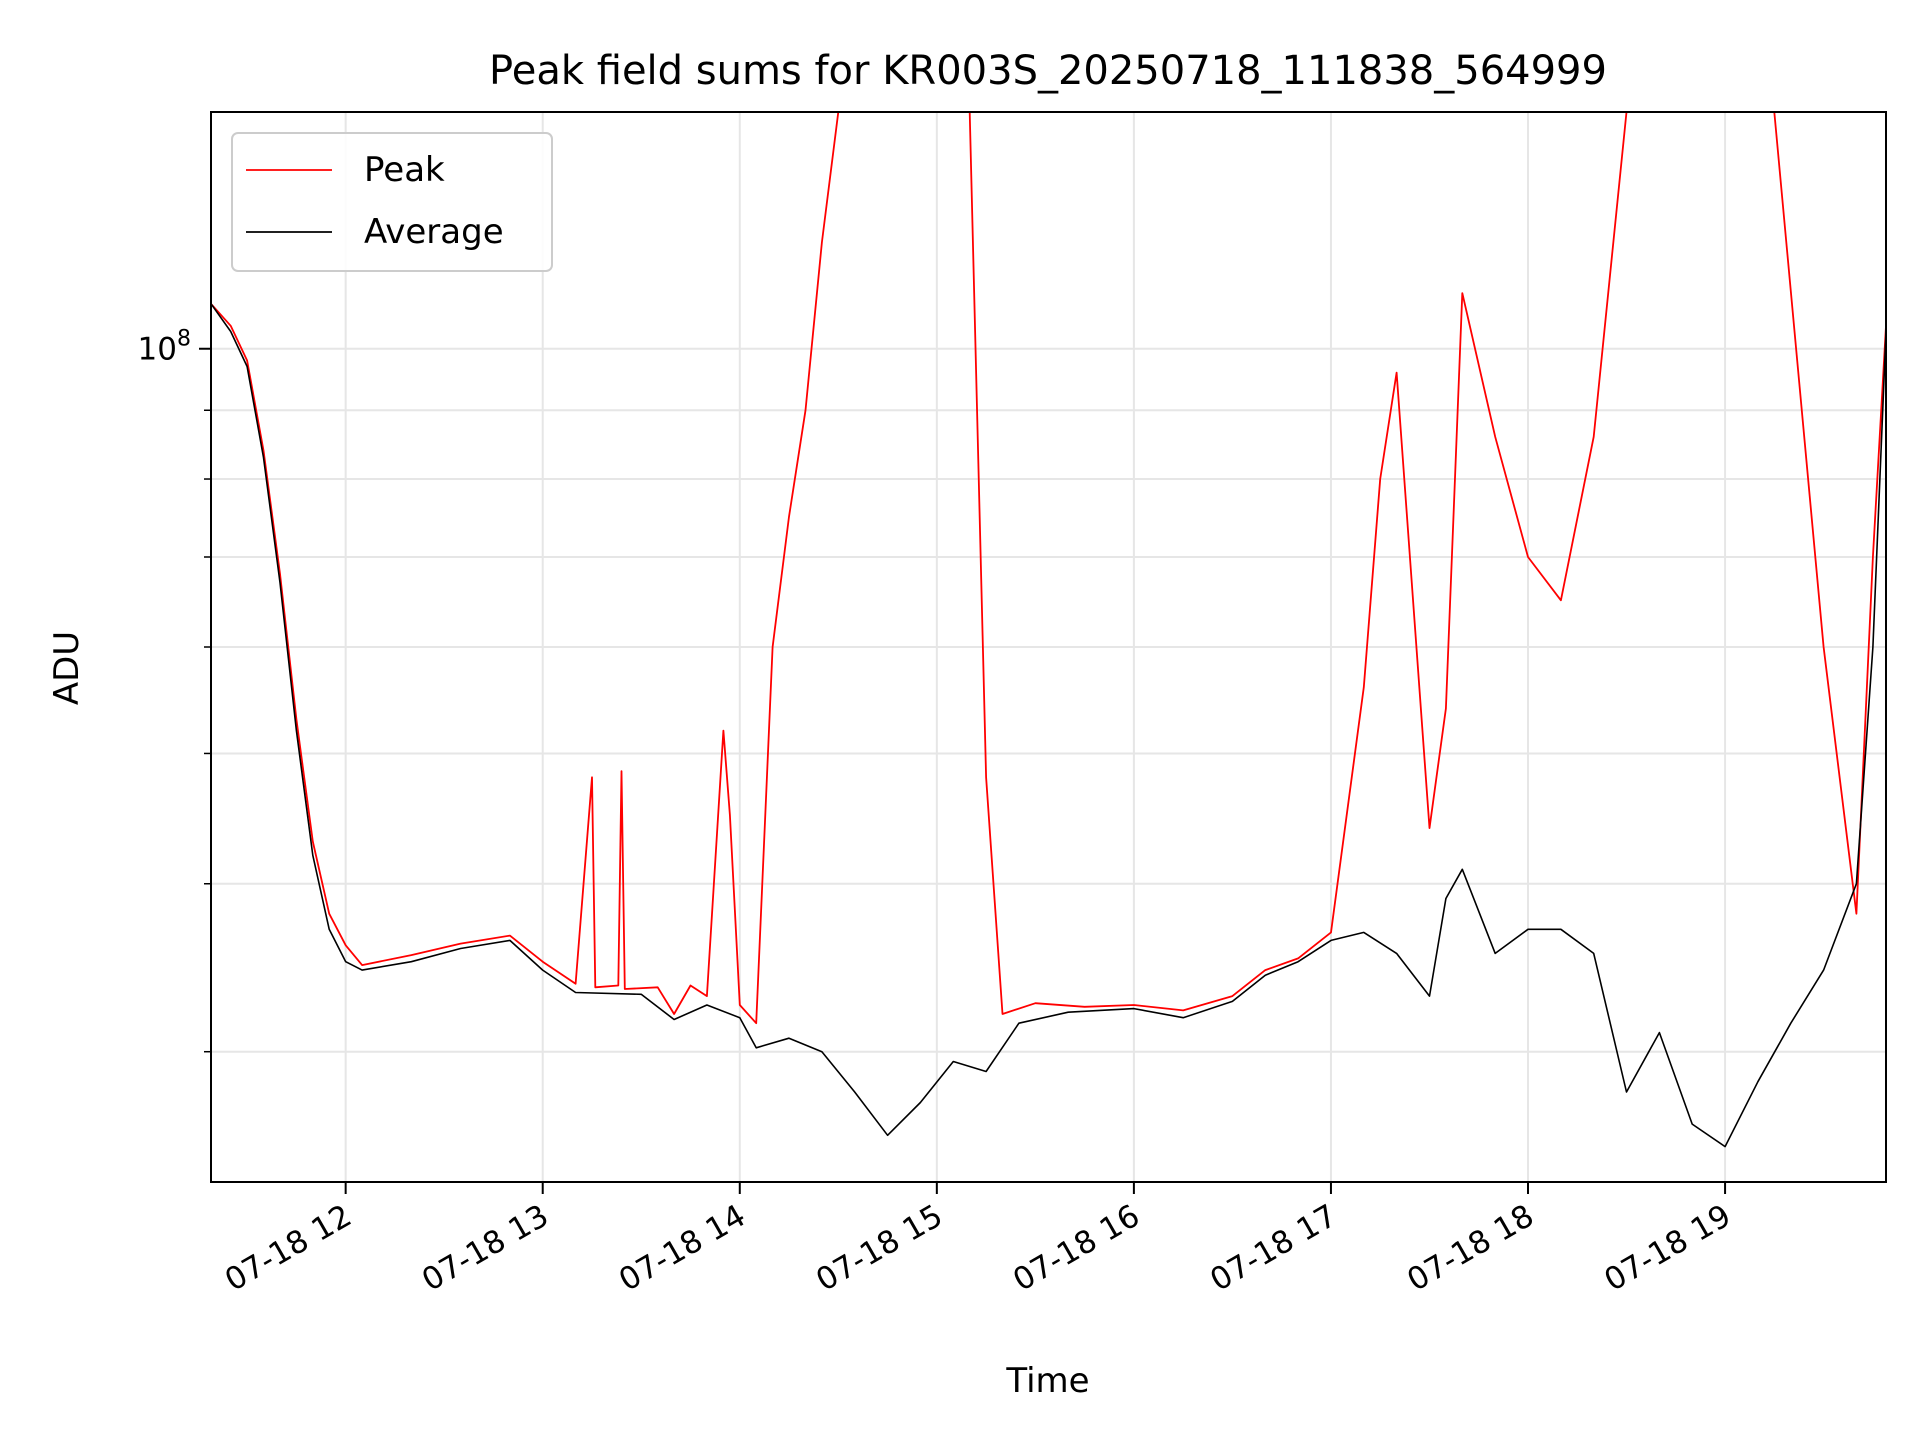 This screenshot has height=1440, width=1920. Describe the element at coordinates (67, 668) in the screenshot. I see `y-axis-label: ADU` at that location.